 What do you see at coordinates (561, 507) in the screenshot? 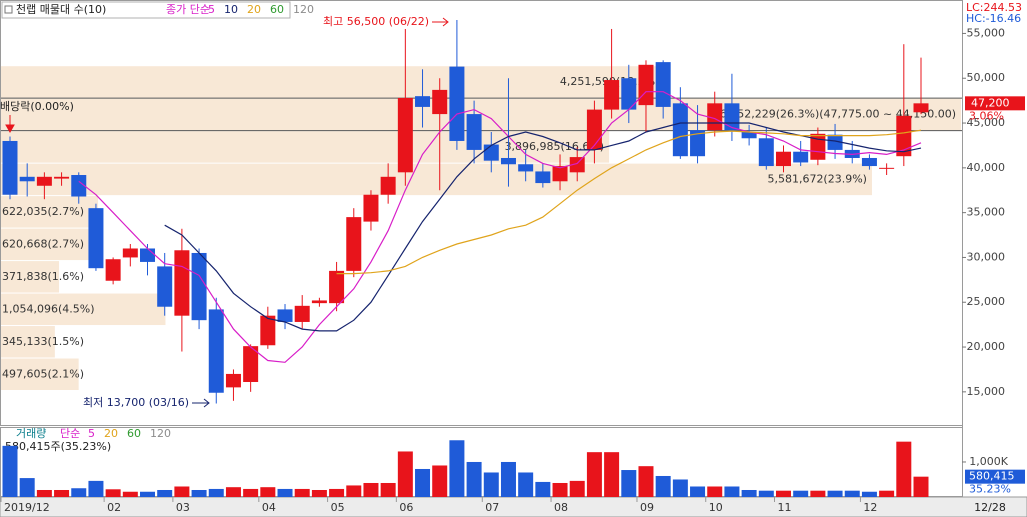
I see `x-tick-label: 08` at bounding box center [561, 507].